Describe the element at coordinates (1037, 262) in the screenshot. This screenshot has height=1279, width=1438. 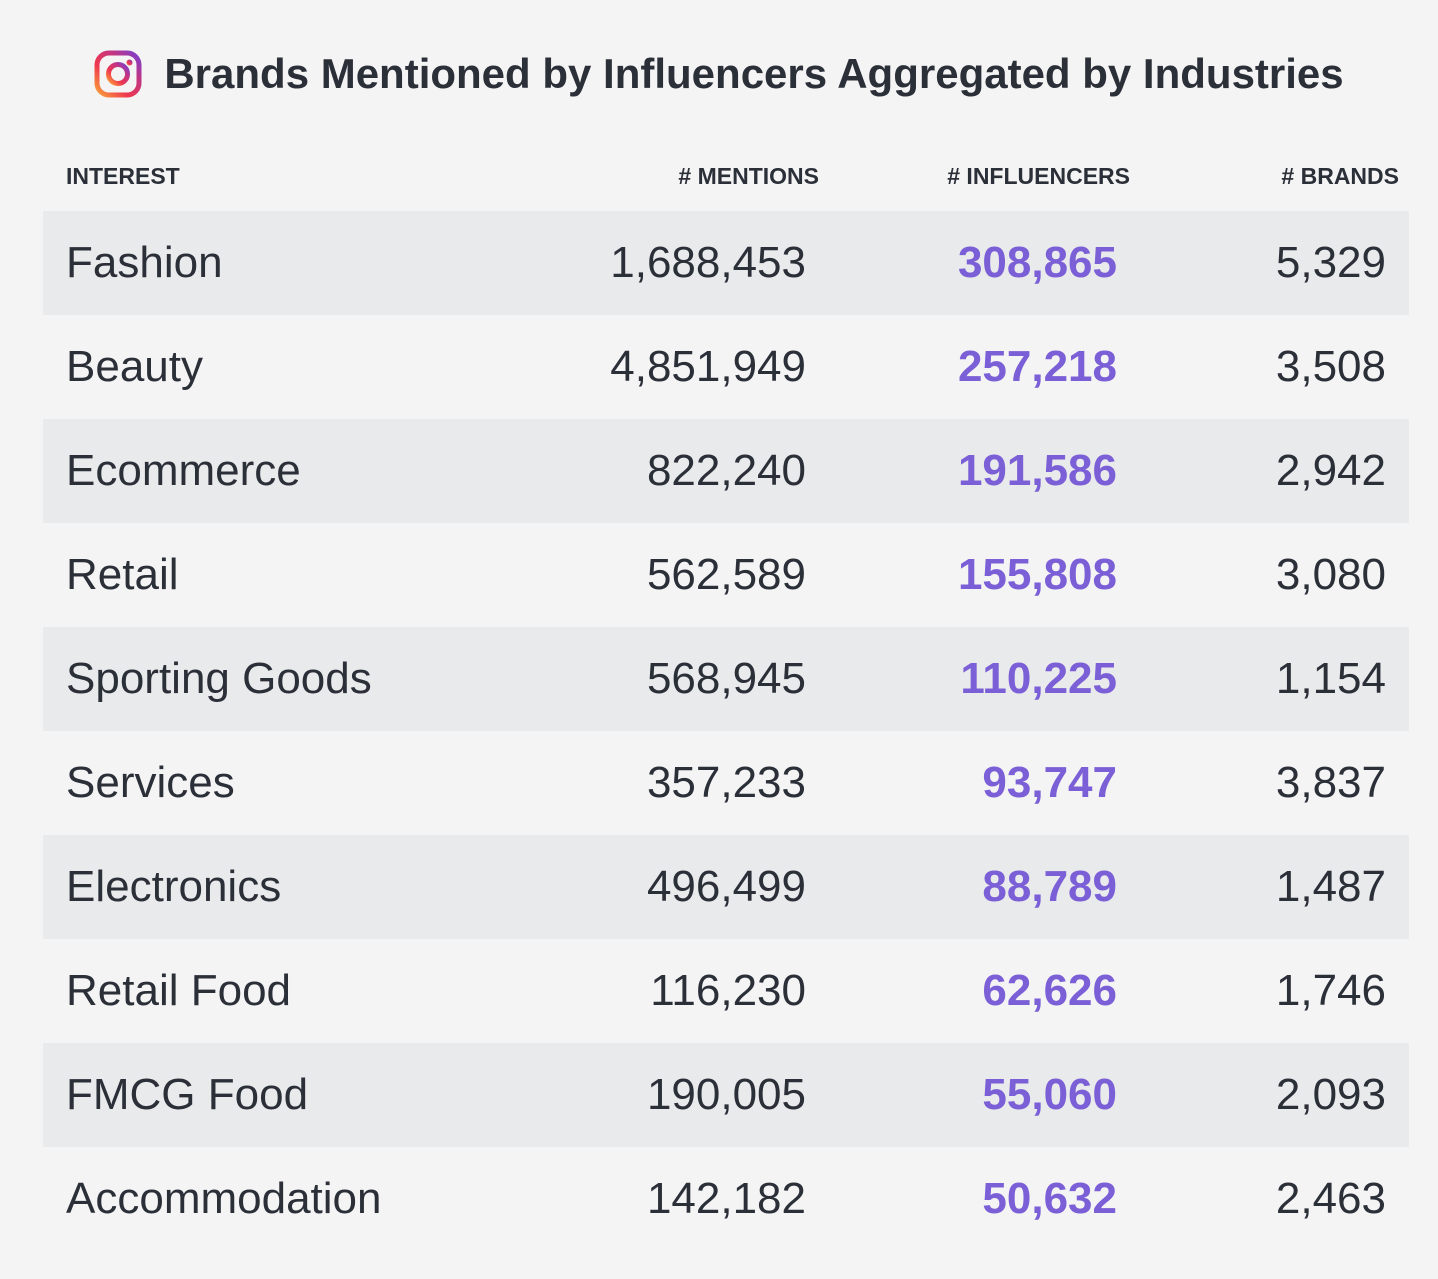
I see `influencers-cell: 308,865` at that location.